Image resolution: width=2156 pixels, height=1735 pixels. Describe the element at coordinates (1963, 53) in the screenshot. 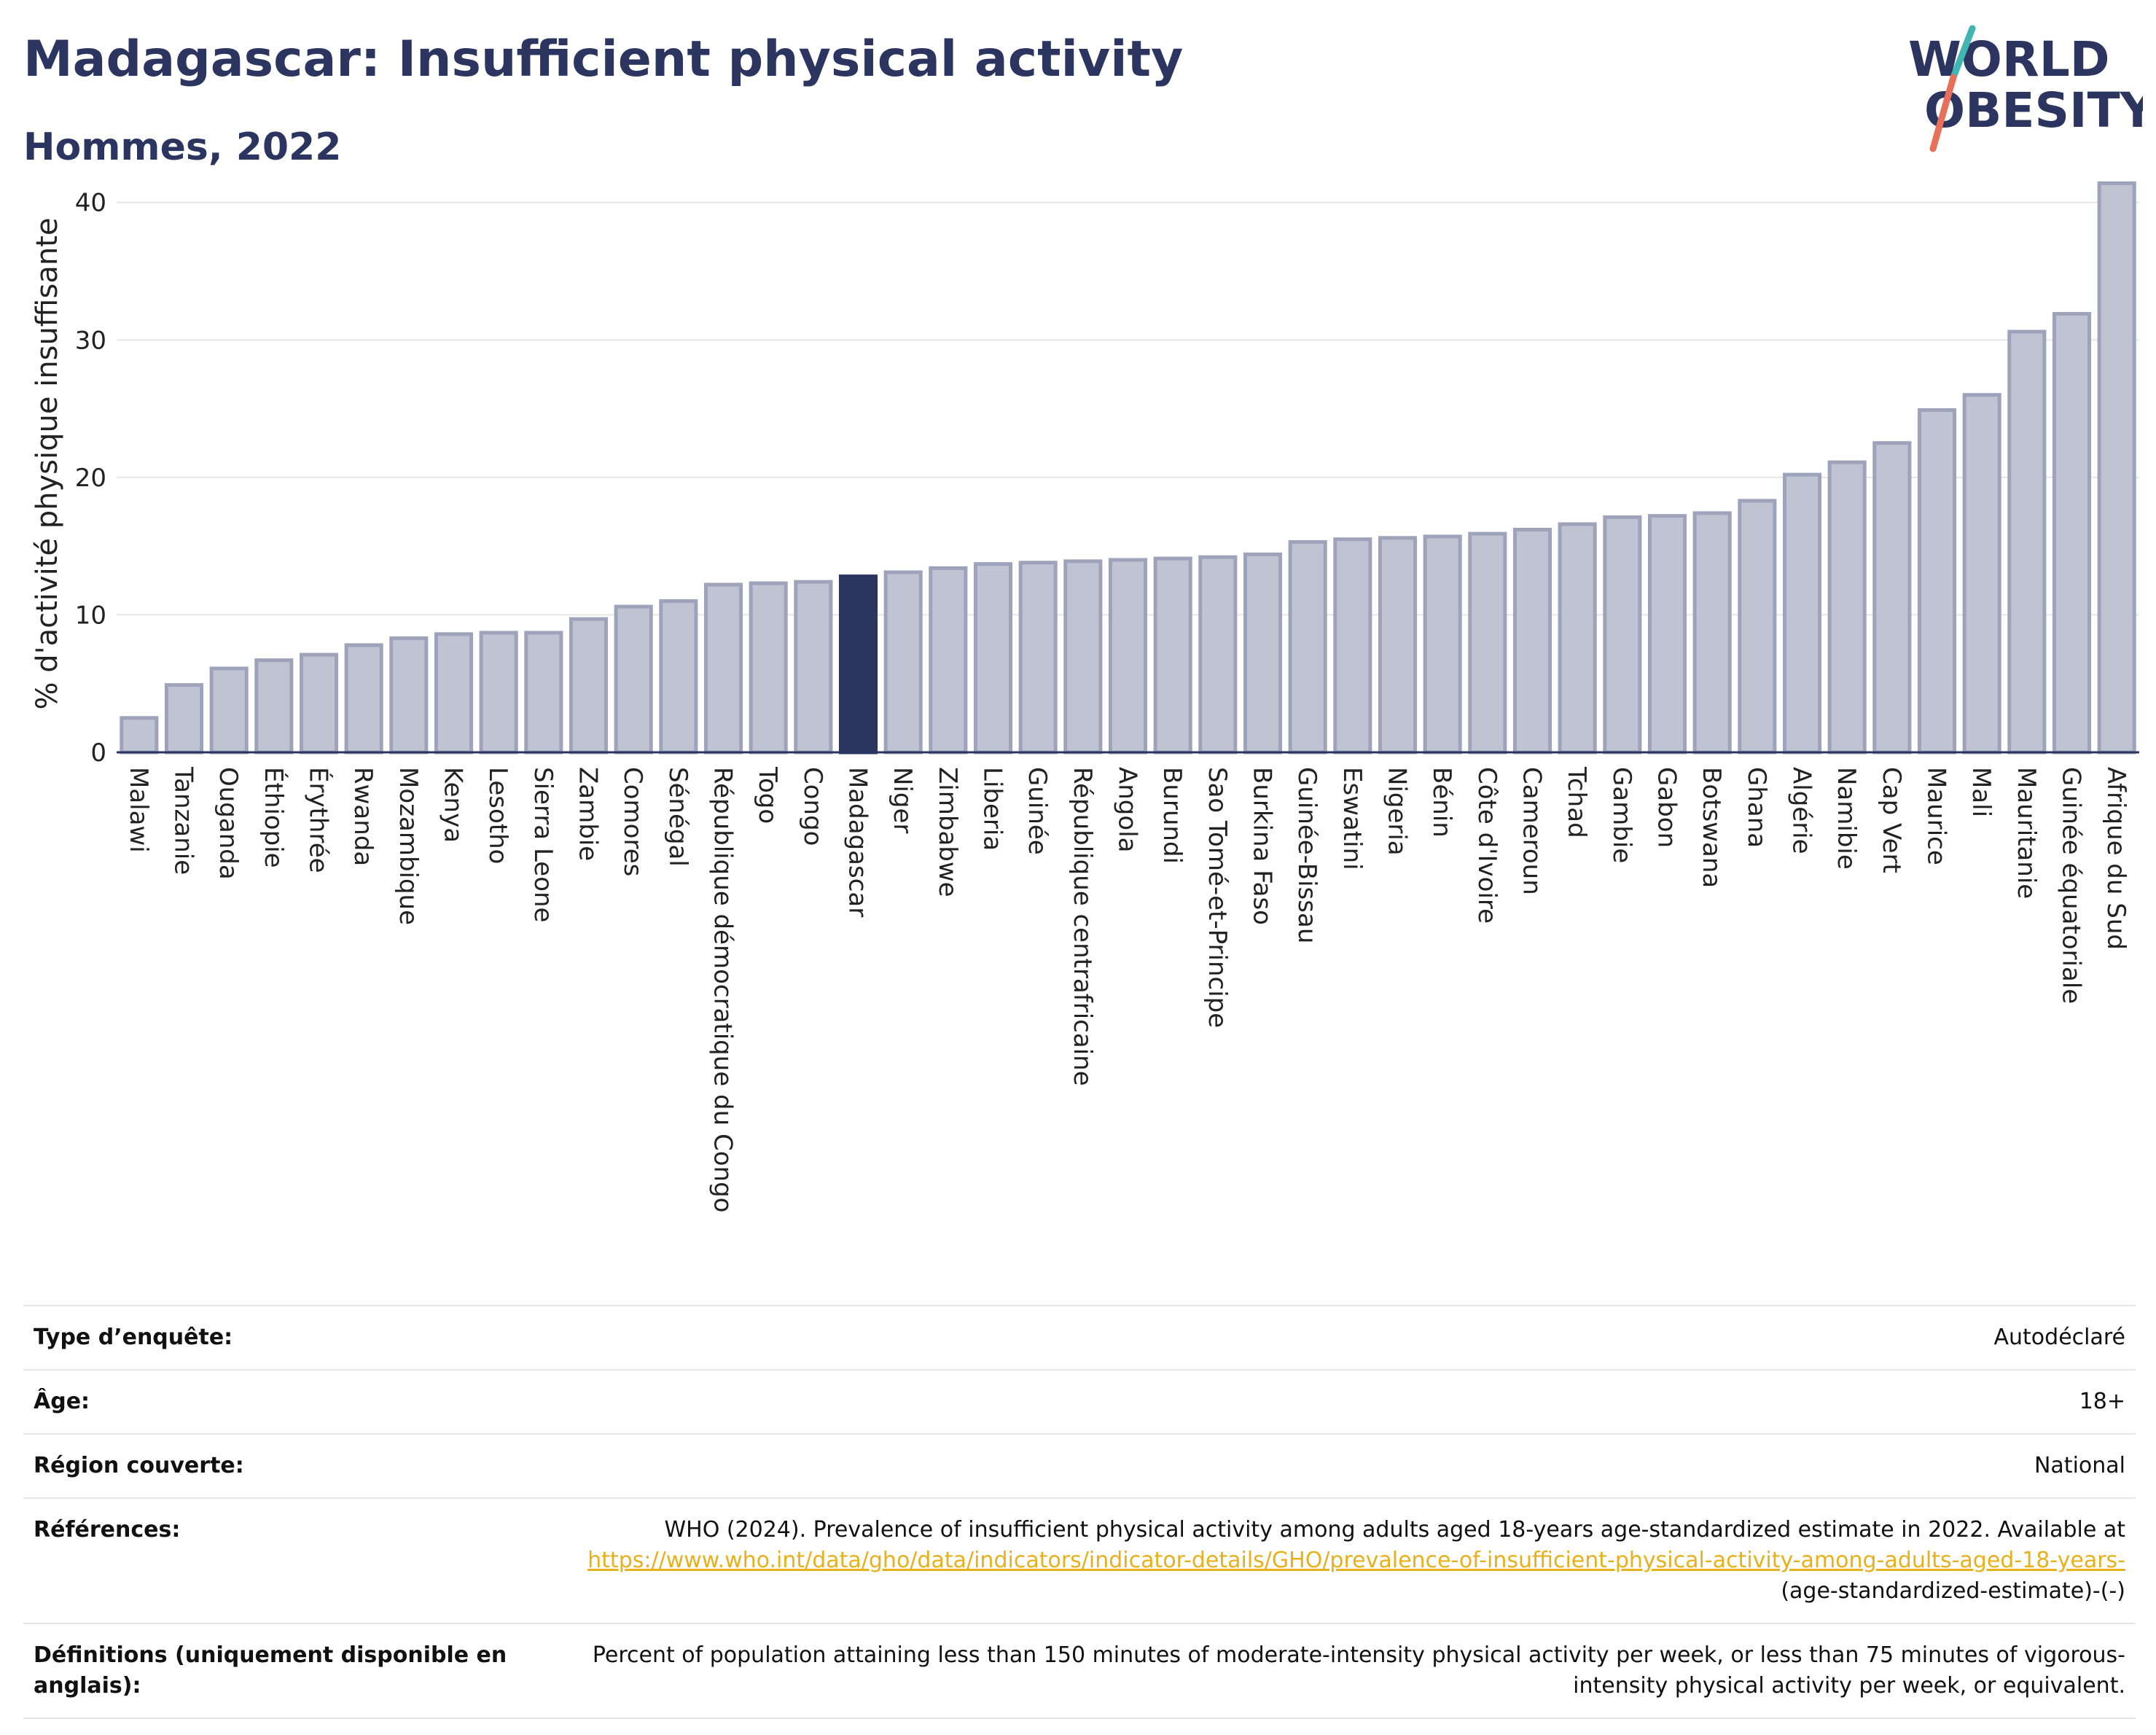

I see `logo-slash-teal` at that location.